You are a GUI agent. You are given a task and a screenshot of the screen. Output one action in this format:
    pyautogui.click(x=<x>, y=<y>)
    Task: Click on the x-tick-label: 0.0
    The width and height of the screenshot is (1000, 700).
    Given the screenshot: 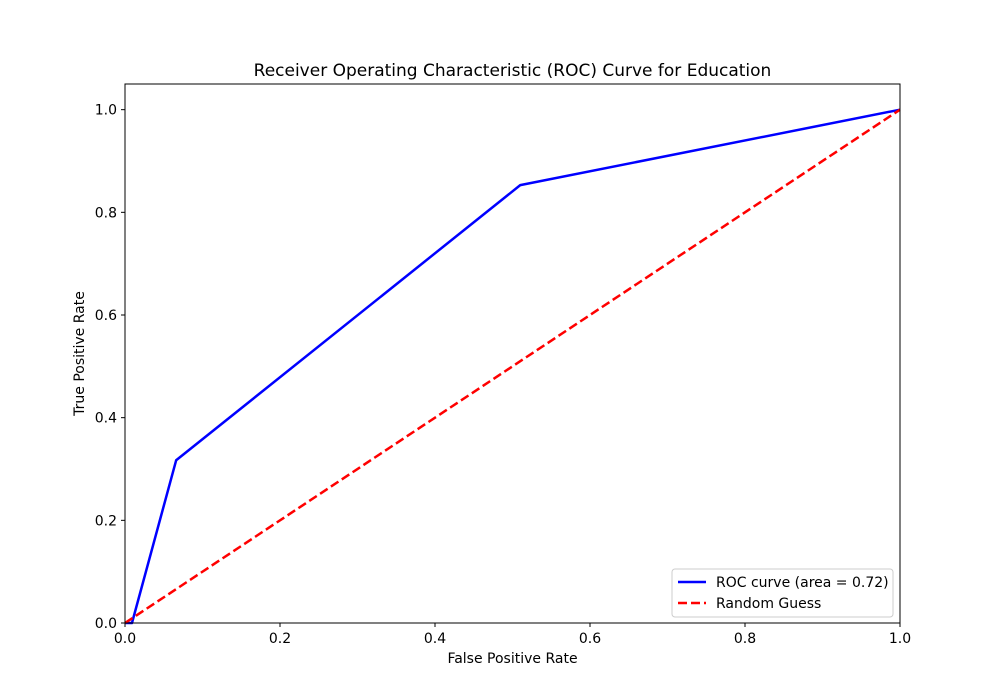 What is the action you would take?
    pyautogui.click(x=125, y=639)
    